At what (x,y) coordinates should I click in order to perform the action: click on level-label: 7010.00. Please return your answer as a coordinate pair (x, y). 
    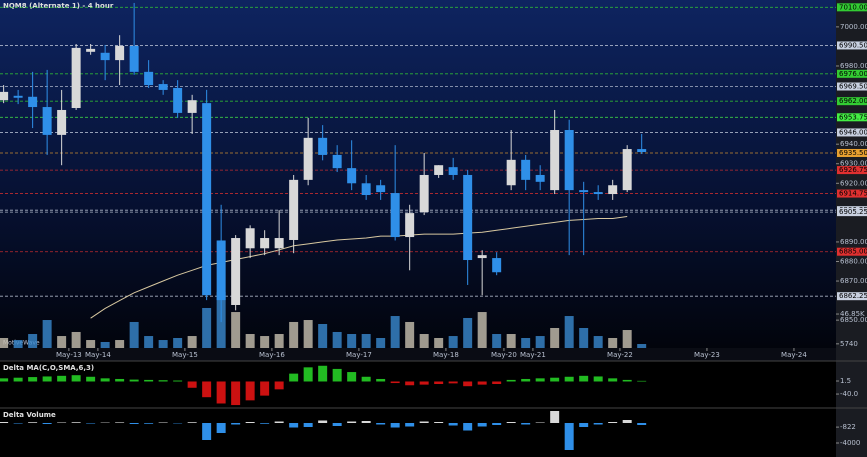
    Looking at the image, I should click on (853, 7).